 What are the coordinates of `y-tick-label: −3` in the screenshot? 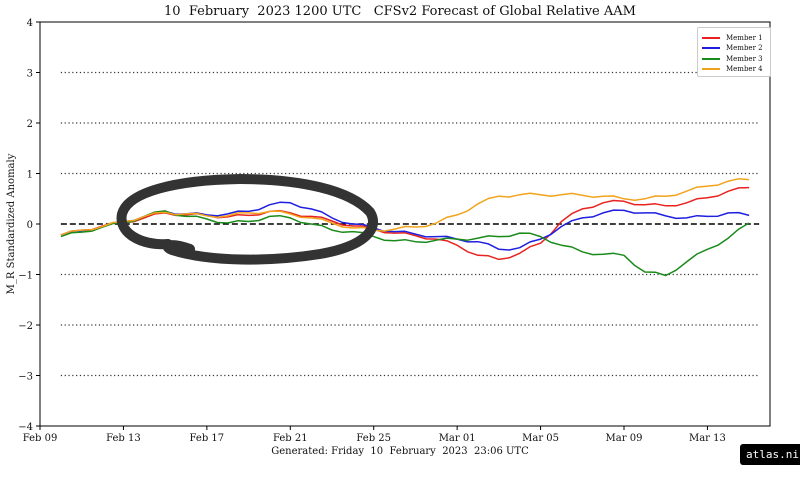 It's located at (25, 377).